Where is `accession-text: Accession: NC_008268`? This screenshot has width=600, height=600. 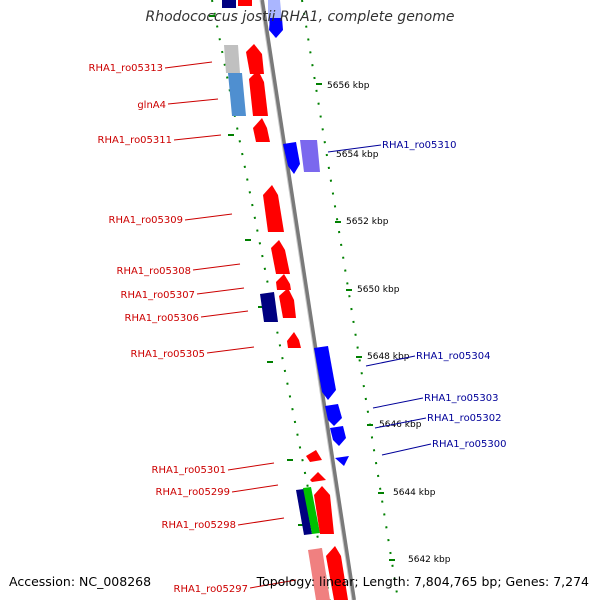
accession-text: Accession: NC_008268 is located at coordinates (80, 581).